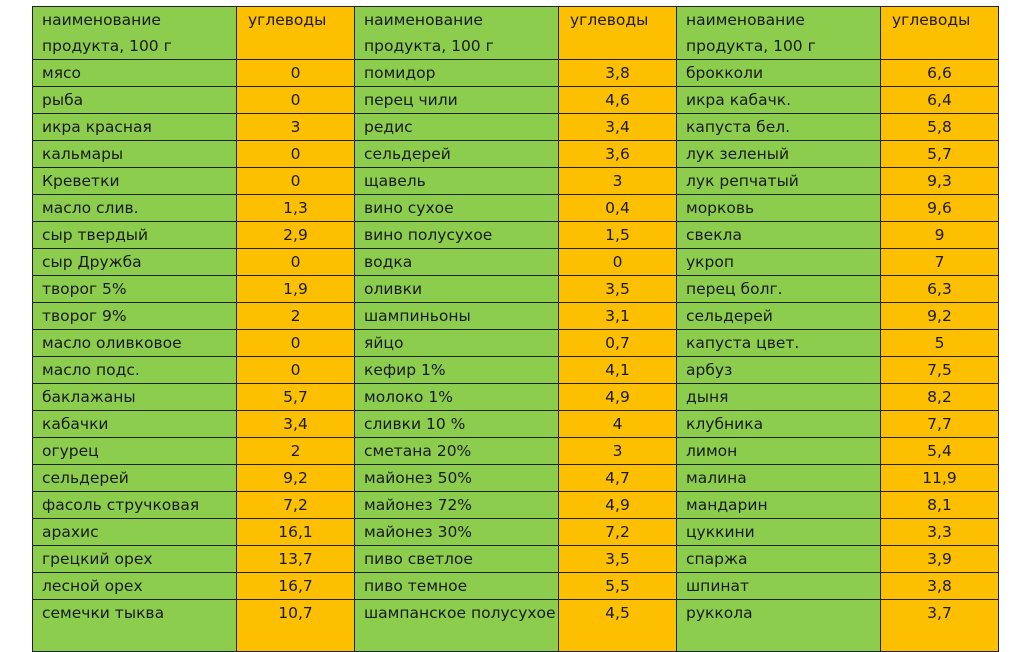 This screenshot has height=652, width=1024. What do you see at coordinates (134, 505) in the screenshot?
I see `product-name: фасоль стручковая` at bounding box center [134, 505].